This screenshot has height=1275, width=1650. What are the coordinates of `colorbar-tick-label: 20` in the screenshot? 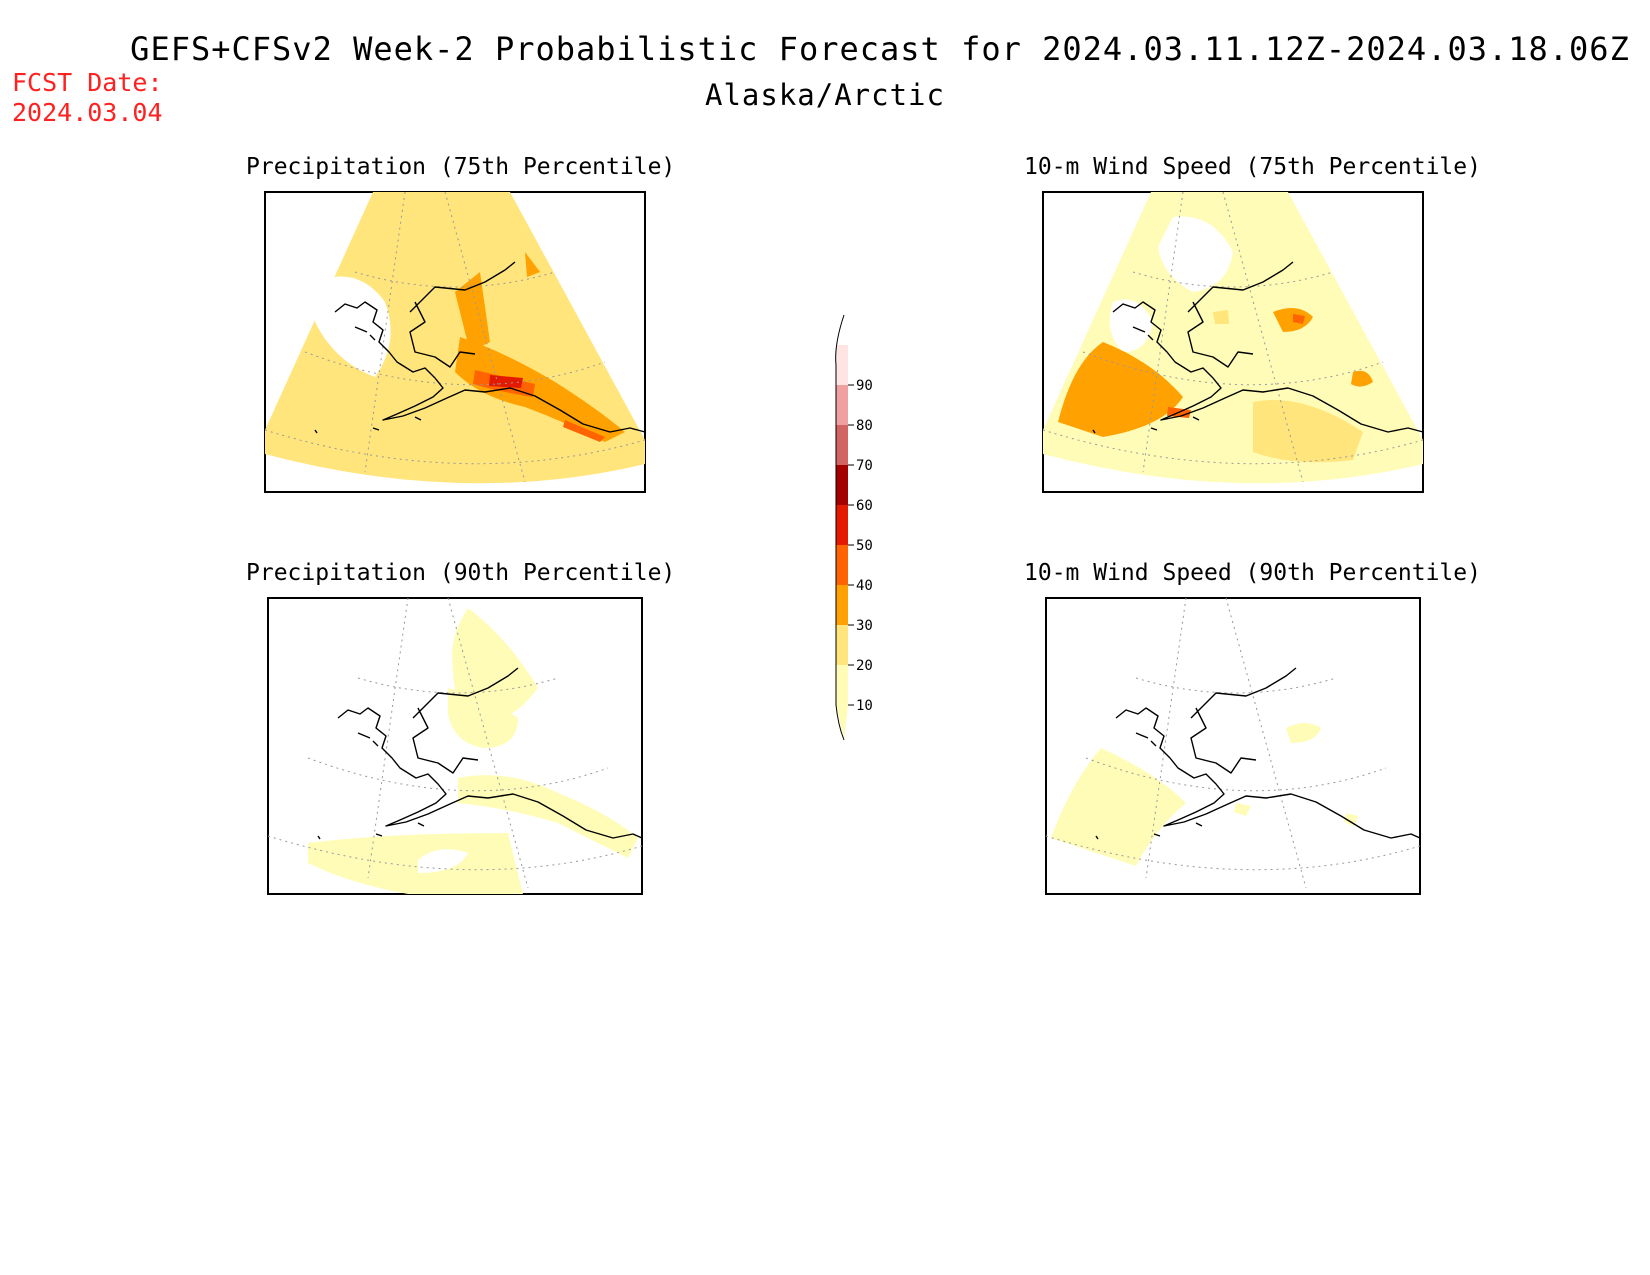 It's located at (864, 666).